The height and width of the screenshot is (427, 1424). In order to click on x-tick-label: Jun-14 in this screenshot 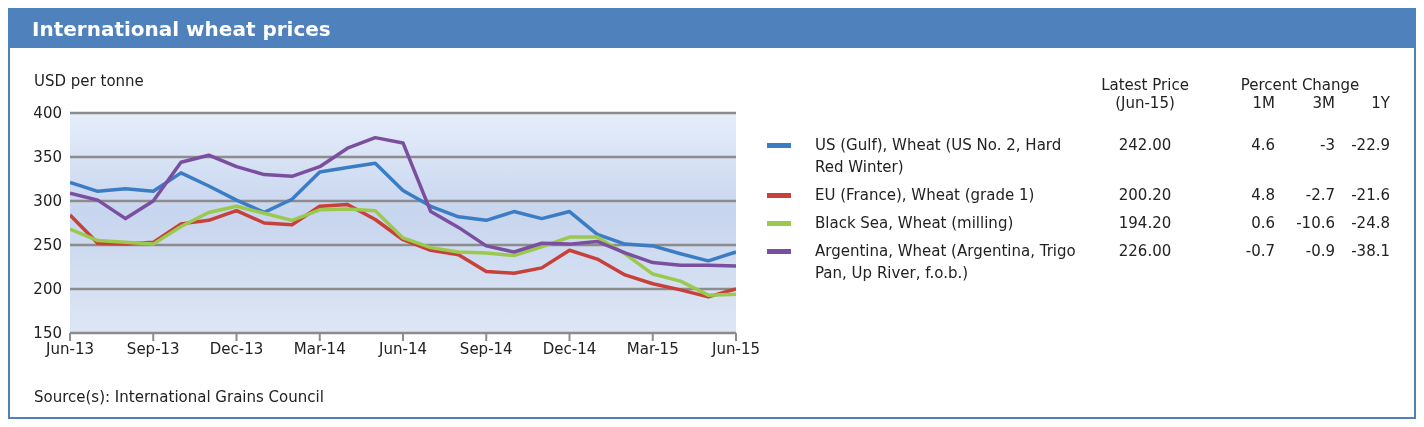, I will do `click(402, 348)`.